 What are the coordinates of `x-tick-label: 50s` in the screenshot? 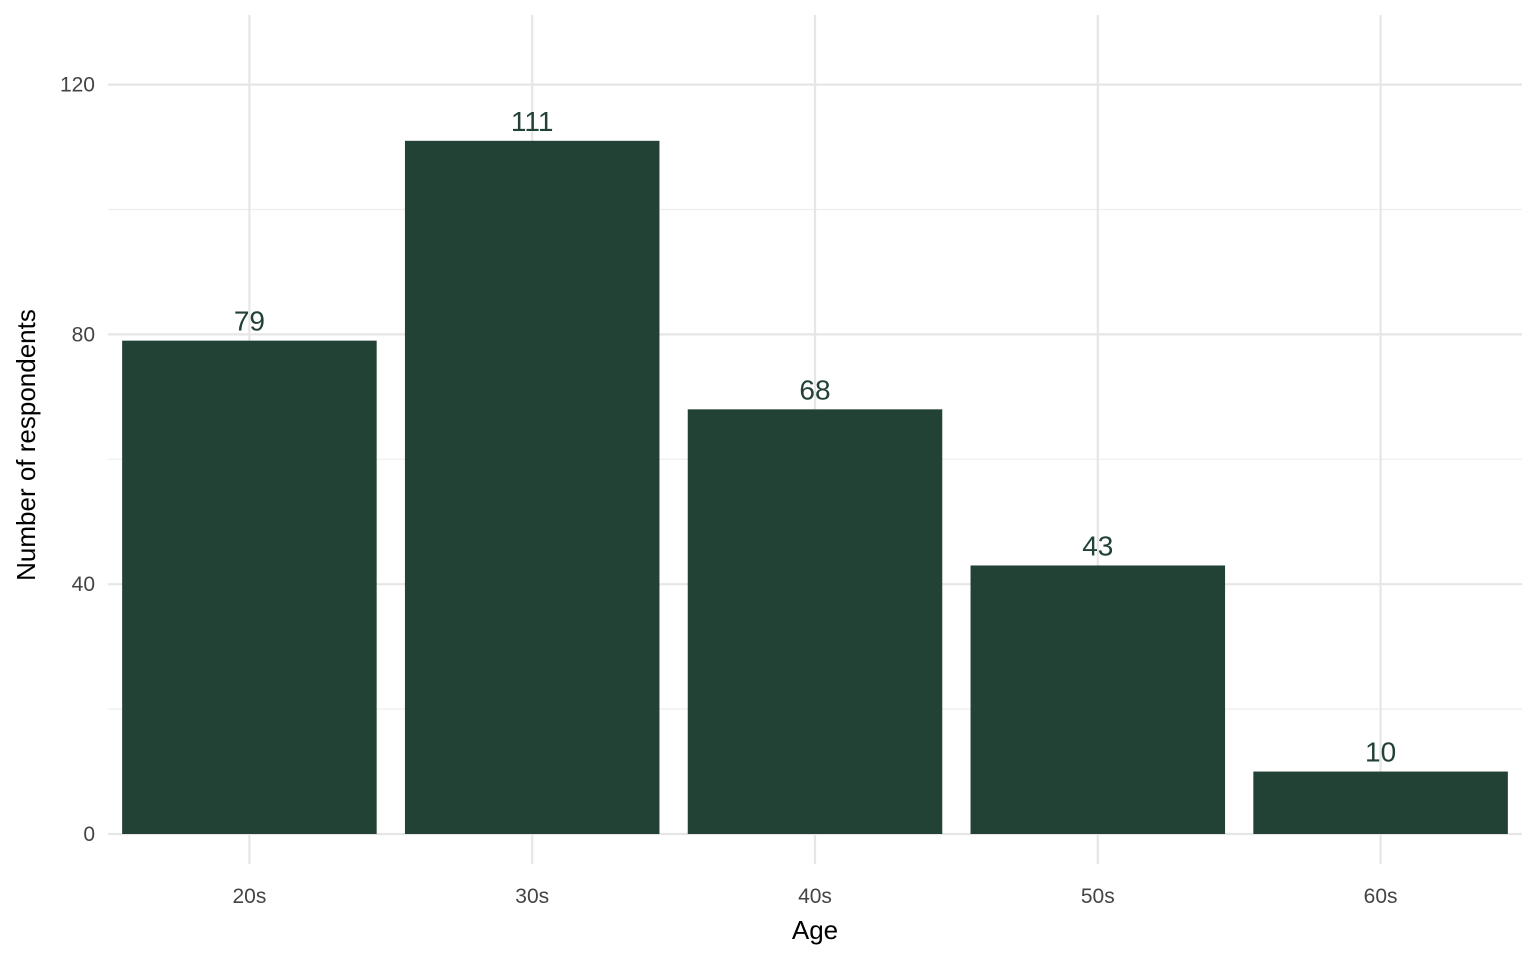 It's located at (1098, 896).